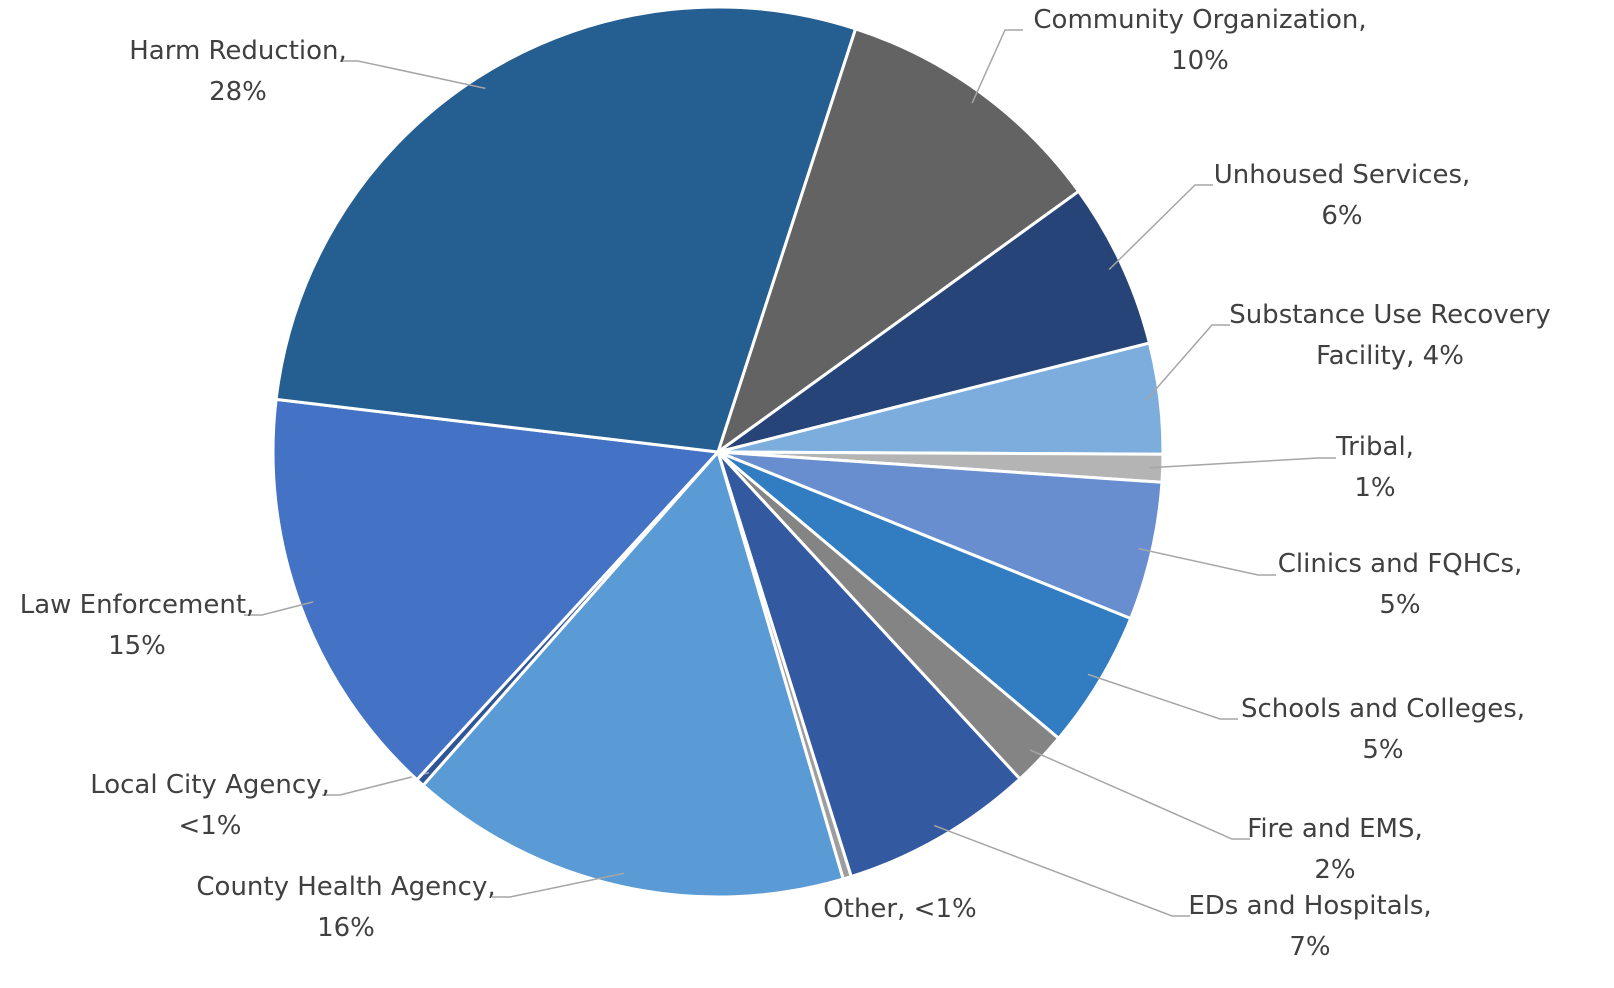 Image resolution: width=1614 pixels, height=988 pixels. Describe the element at coordinates (1334, 850) in the screenshot. I see `data-label: Fire and EMS, 2%` at that location.